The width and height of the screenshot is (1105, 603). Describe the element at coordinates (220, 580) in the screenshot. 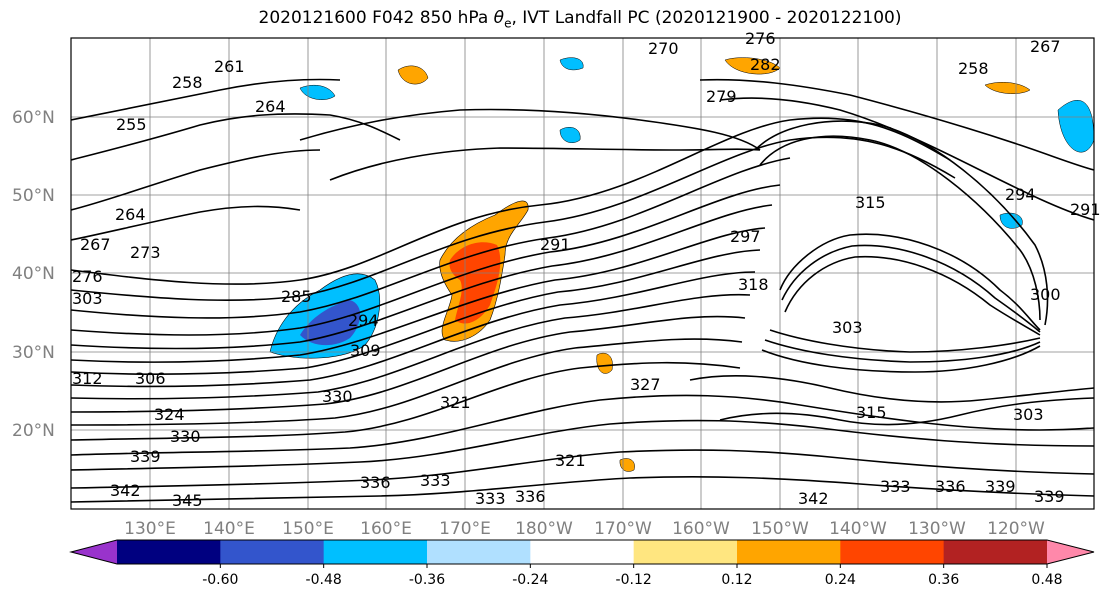

I see `colorbar-tick-label: -0.60` at that location.